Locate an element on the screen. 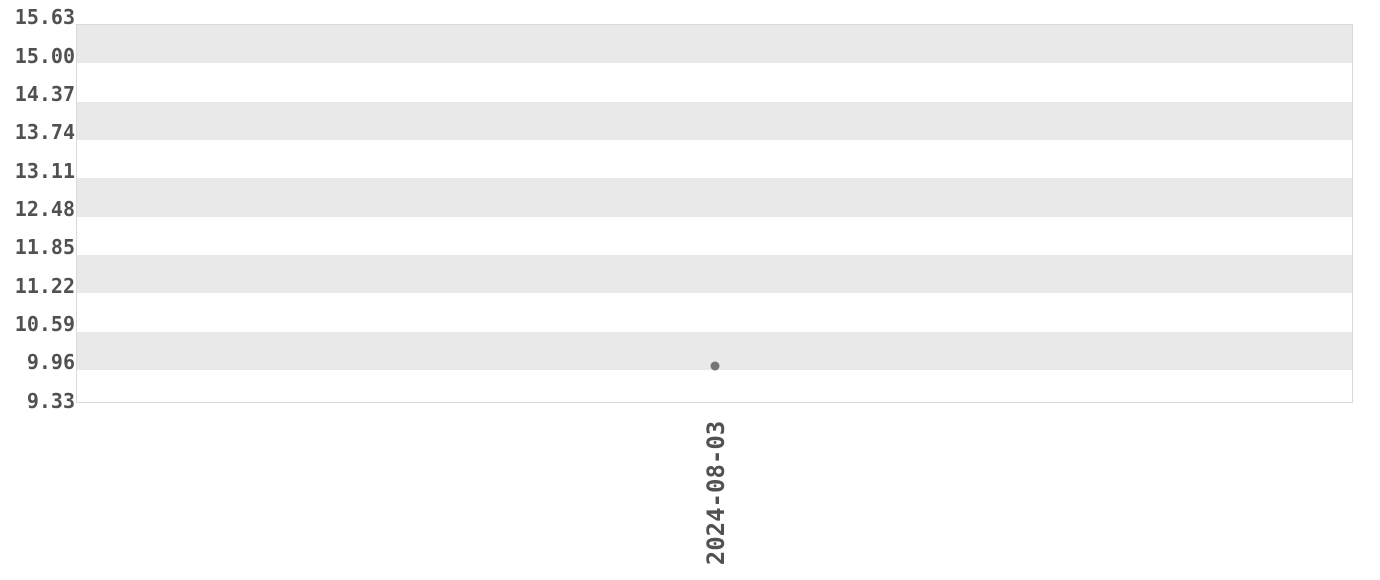 This screenshot has height=580, width=1380. y-axis-tick-label: 12.48 is located at coordinates (44, 208).